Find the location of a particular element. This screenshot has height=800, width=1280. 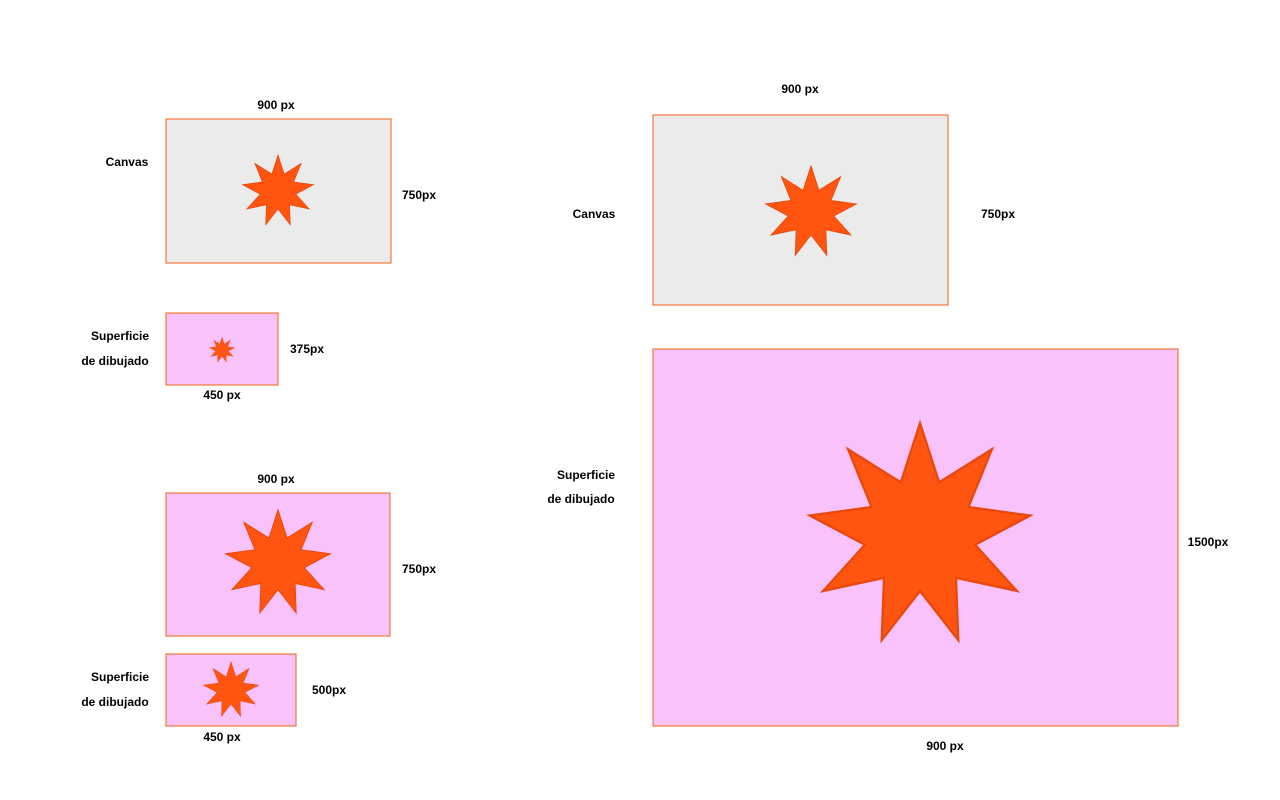

height-label: 1500px is located at coordinates (1208, 542).